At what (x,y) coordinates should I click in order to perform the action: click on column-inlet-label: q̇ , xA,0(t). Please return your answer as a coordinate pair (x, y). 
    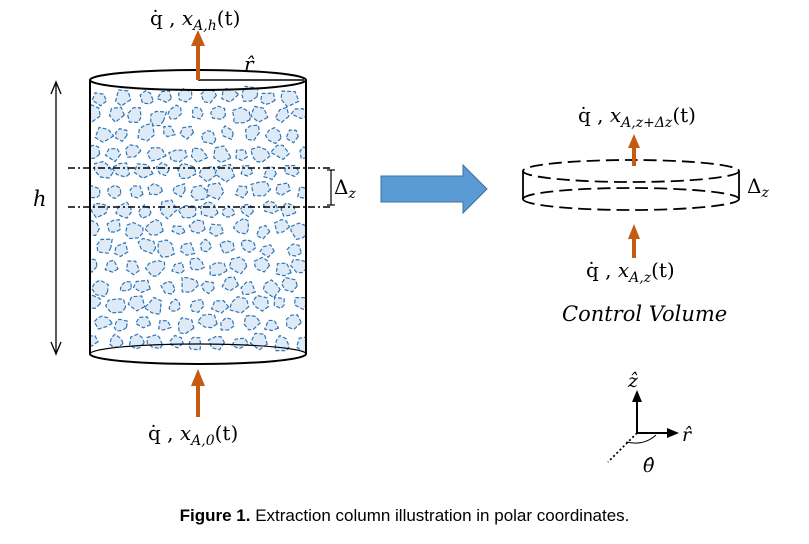
    Looking at the image, I should click on (193, 435).